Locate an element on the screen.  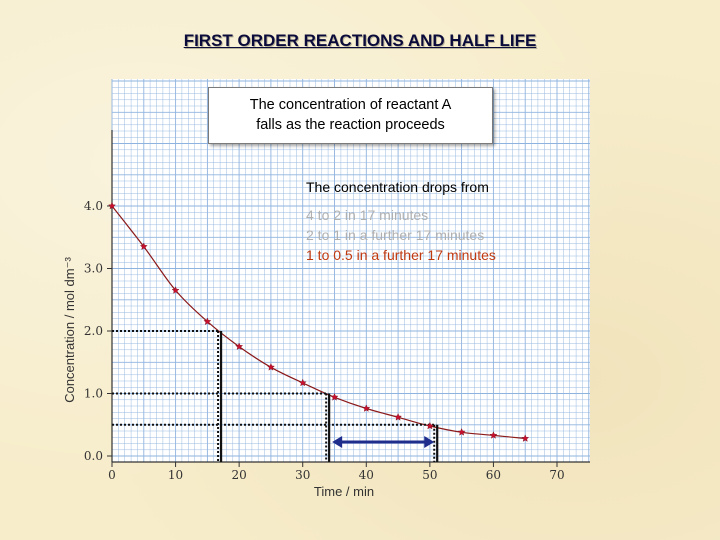
arrow-head-left is located at coordinates (337, 442).